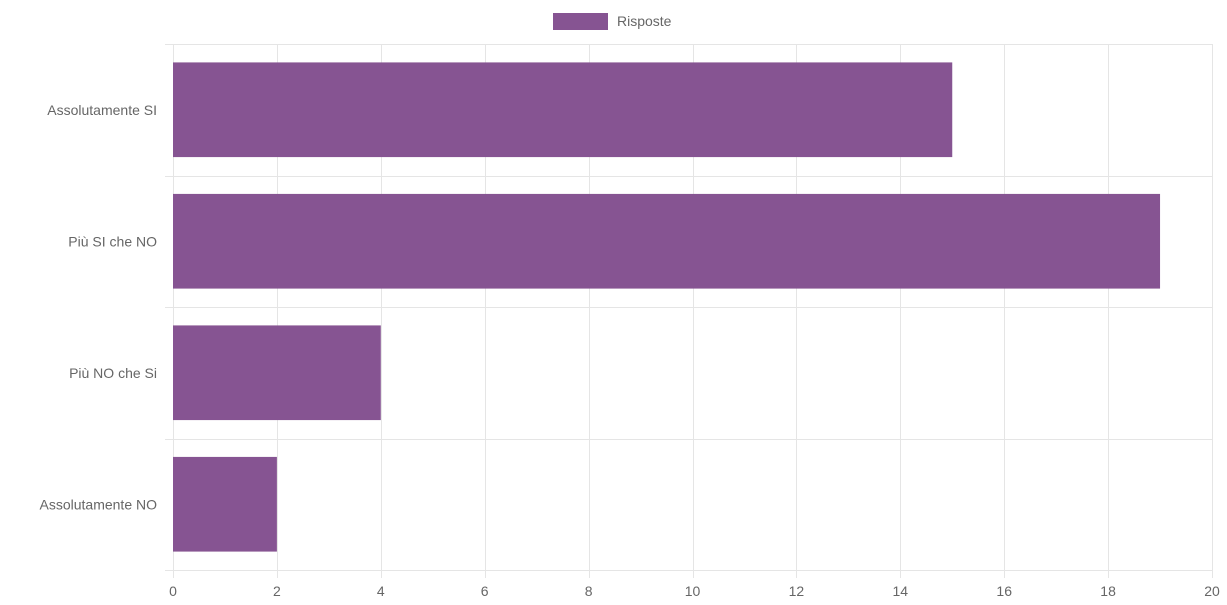 The width and height of the screenshot is (1227, 605). Describe the element at coordinates (102, 110) in the screenshot. I see `category-label: Assolutamente SI` at that location.